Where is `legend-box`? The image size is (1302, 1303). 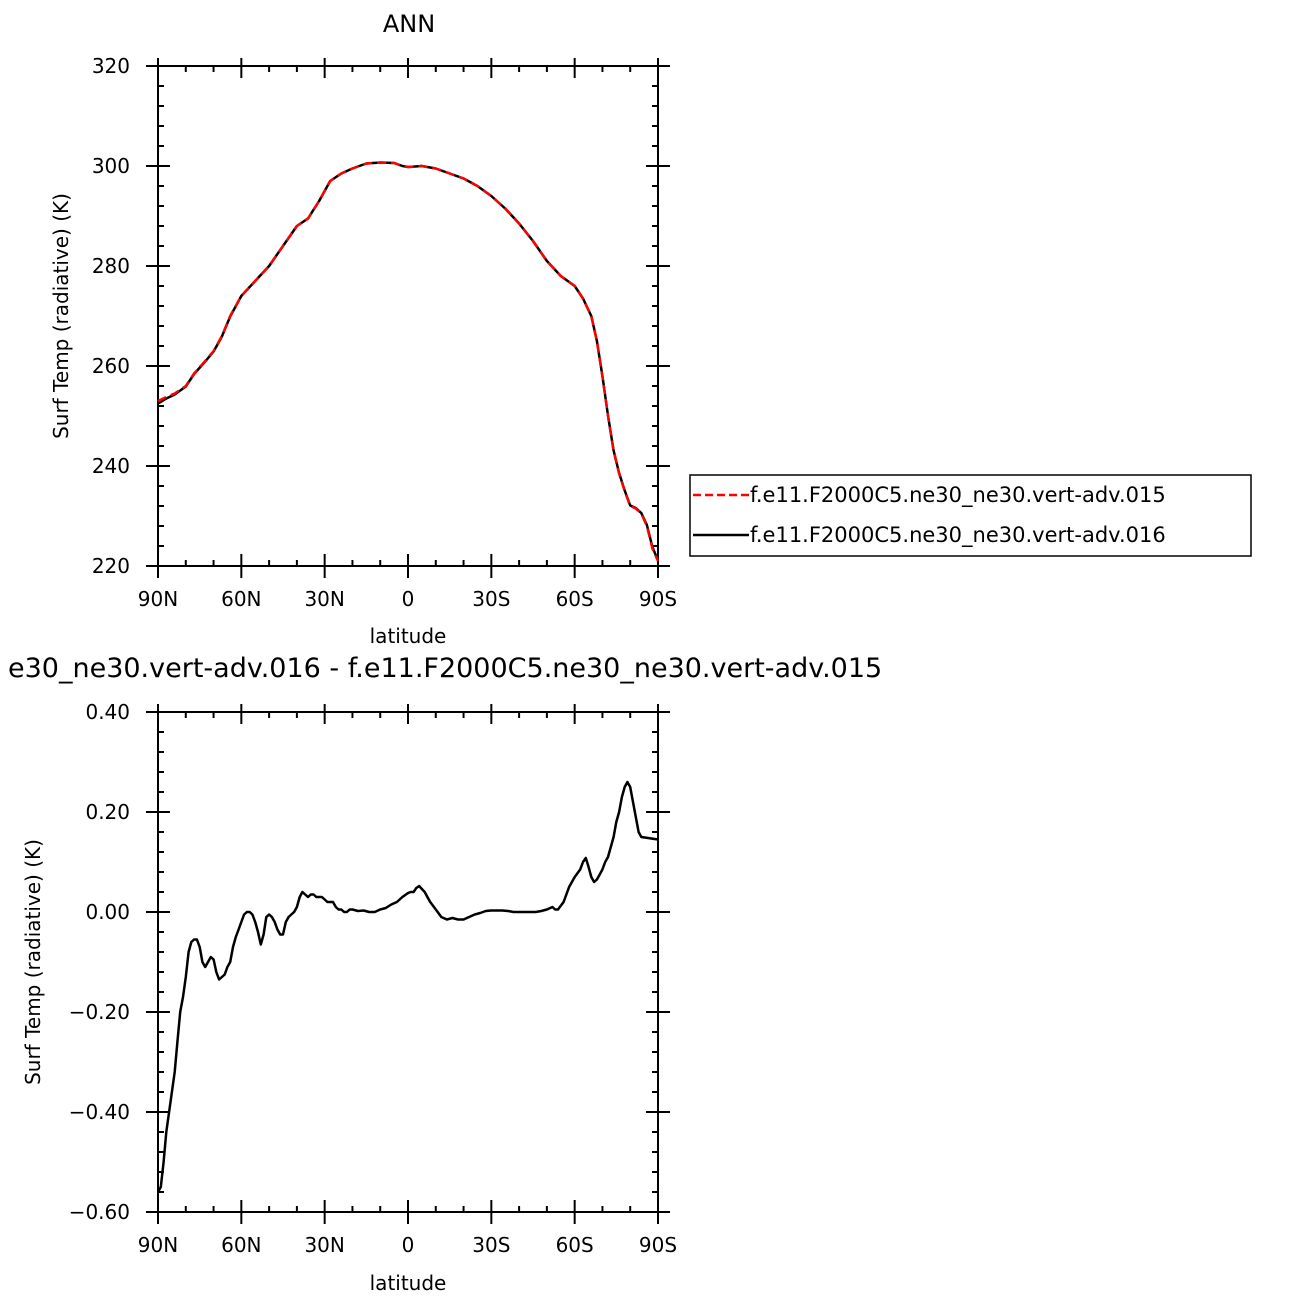 legend-box is located at coordinates (970, 515).